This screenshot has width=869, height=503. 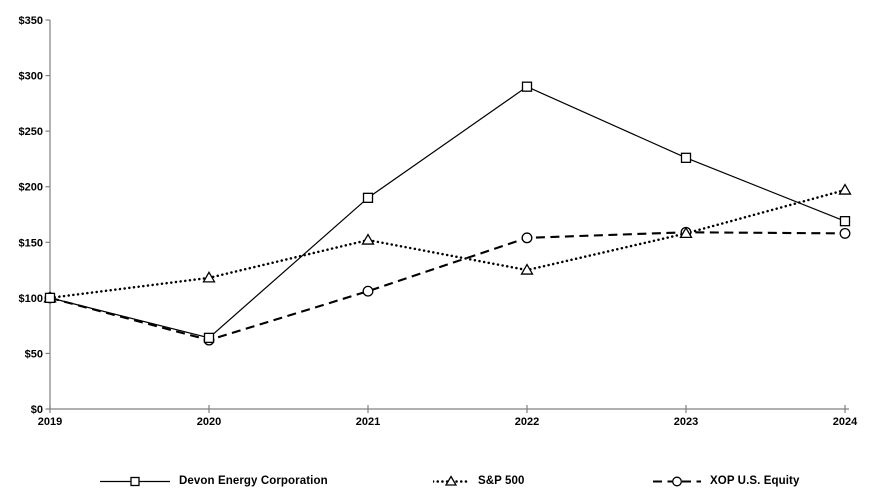 I want to click on legend-solid-line-square-icon, so click(x=135, y=481).